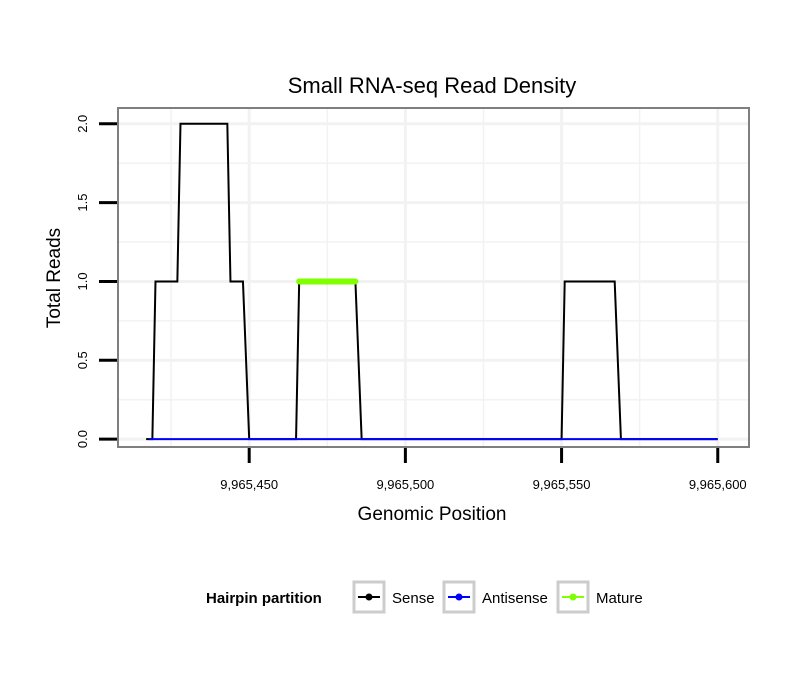 The image size is (810, 690). I want to click on x-tick-label: 9,965,600, so click(718, 484).